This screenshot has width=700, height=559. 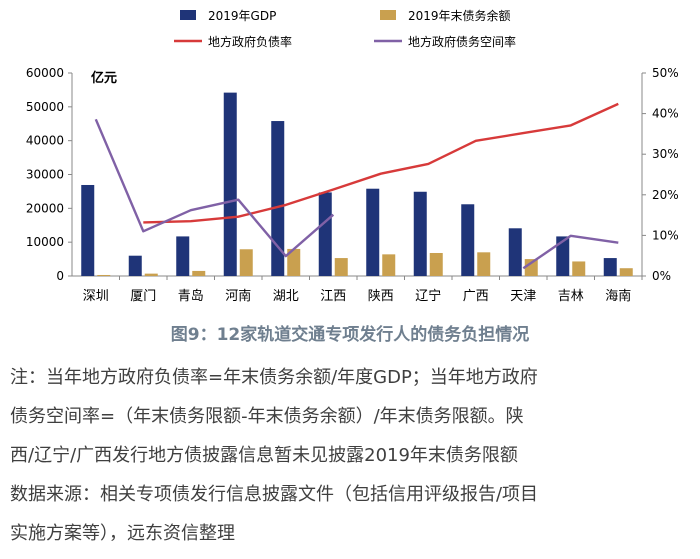 I want to click on right-tick-label: 30%, so click(x=665, y=154).